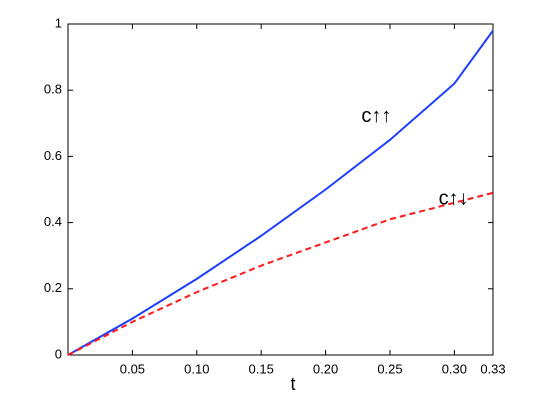  What do you see at coordinates (53, 89) in the screenshot?
I see `y-tick-label: 0.8` at bounding box center [53, 89].